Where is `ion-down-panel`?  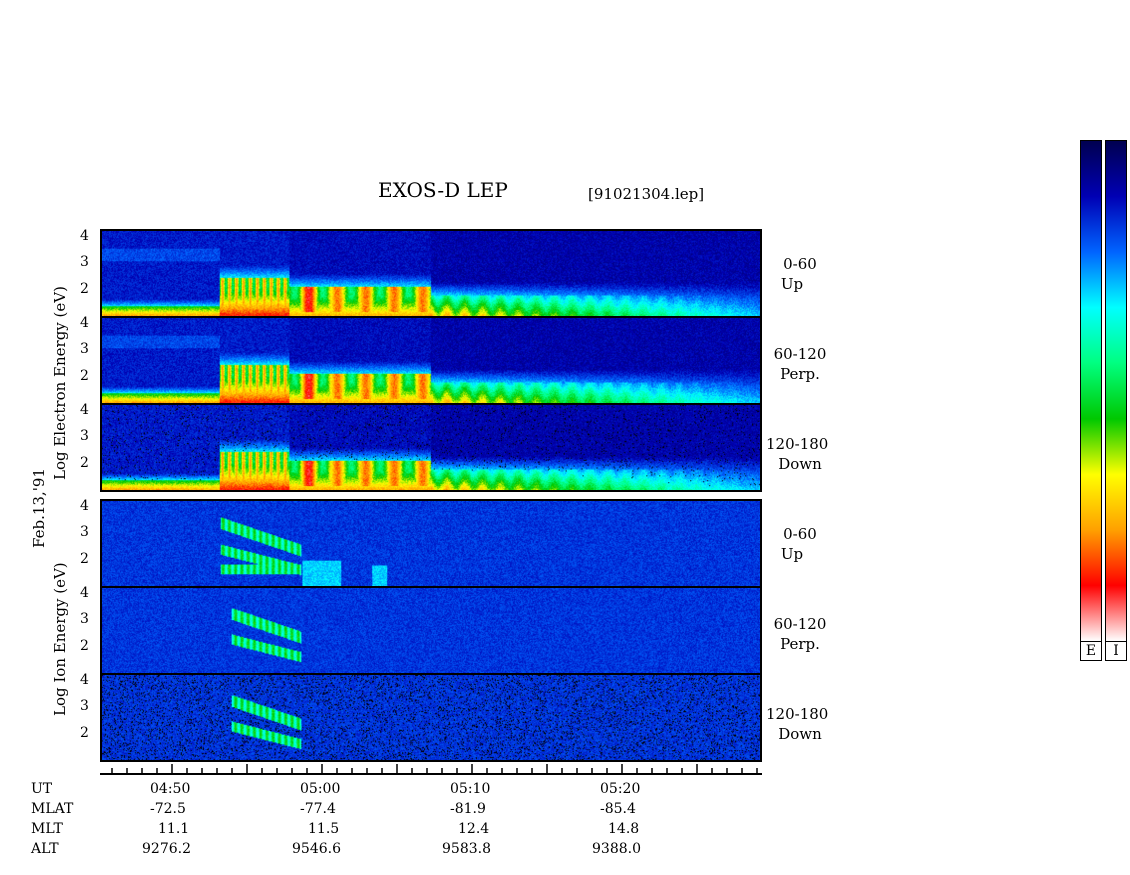
ion-down-panel is located at coordinates (431, 717).